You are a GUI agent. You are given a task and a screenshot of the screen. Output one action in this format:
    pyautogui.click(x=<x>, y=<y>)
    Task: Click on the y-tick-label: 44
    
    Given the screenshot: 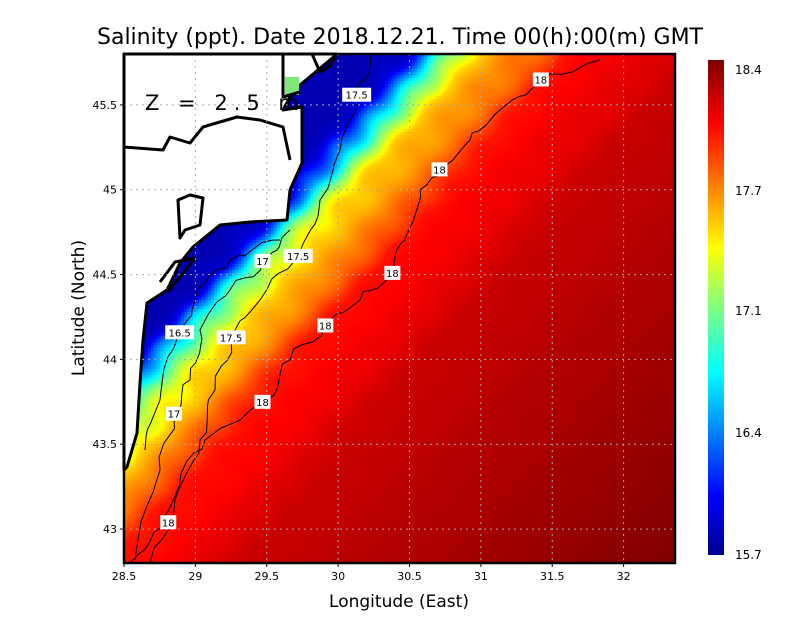 What is the action you would take?
    pyautogui.click(x=110, y=359)
    